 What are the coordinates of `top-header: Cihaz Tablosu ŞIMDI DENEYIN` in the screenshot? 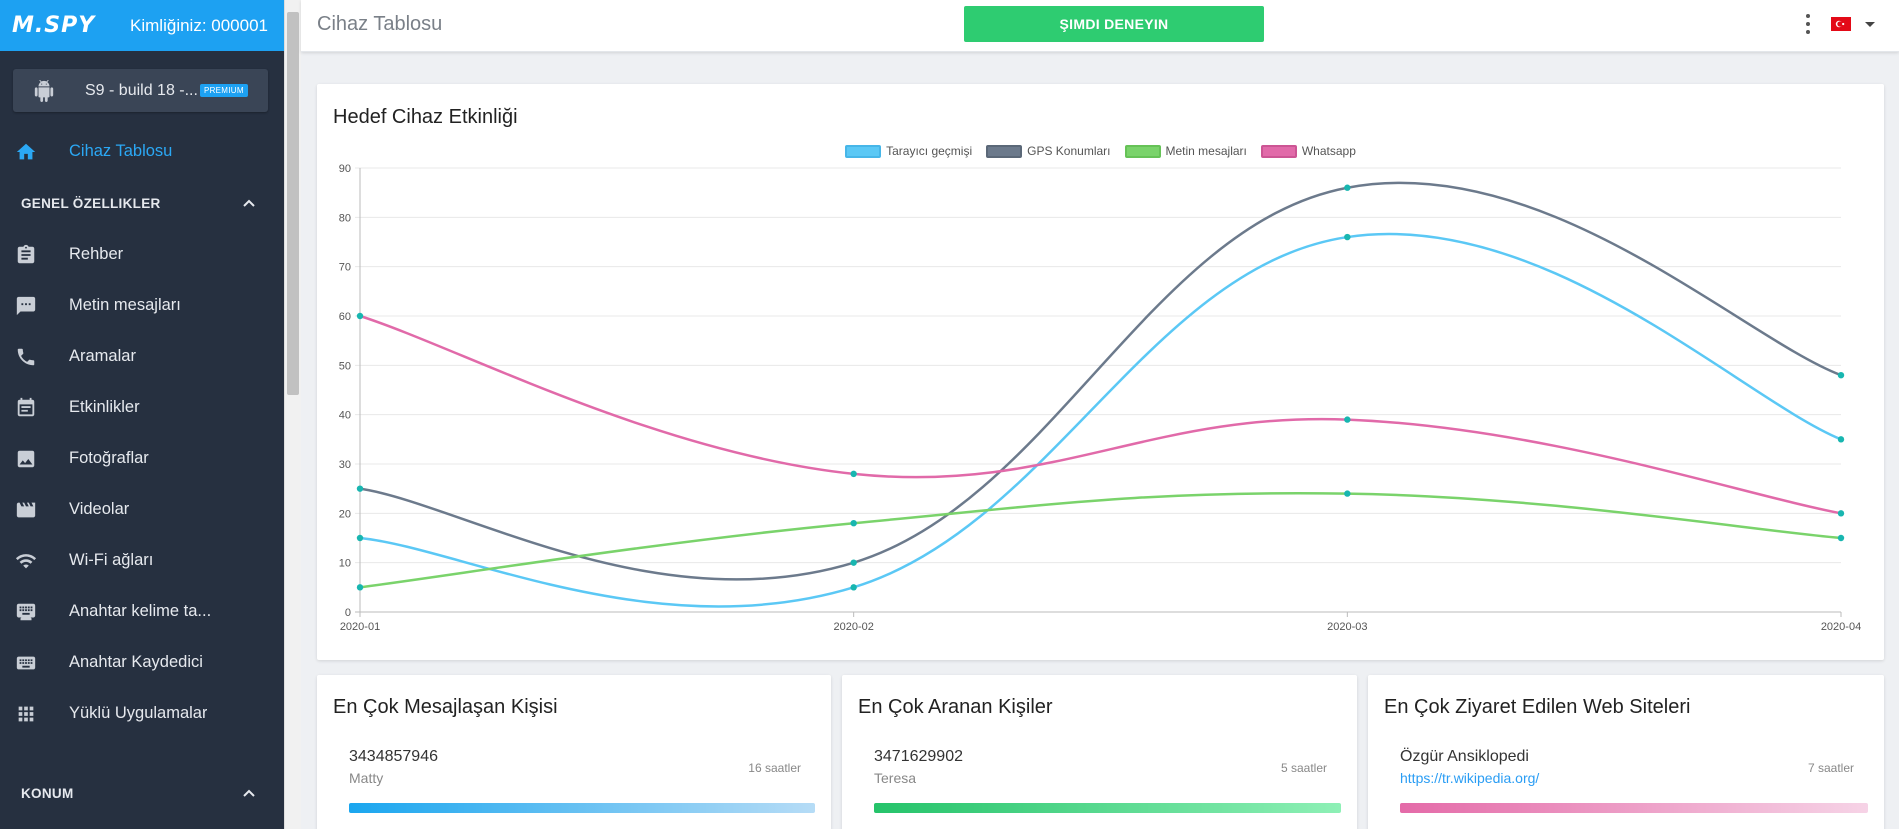 It's located at (1100, 26).